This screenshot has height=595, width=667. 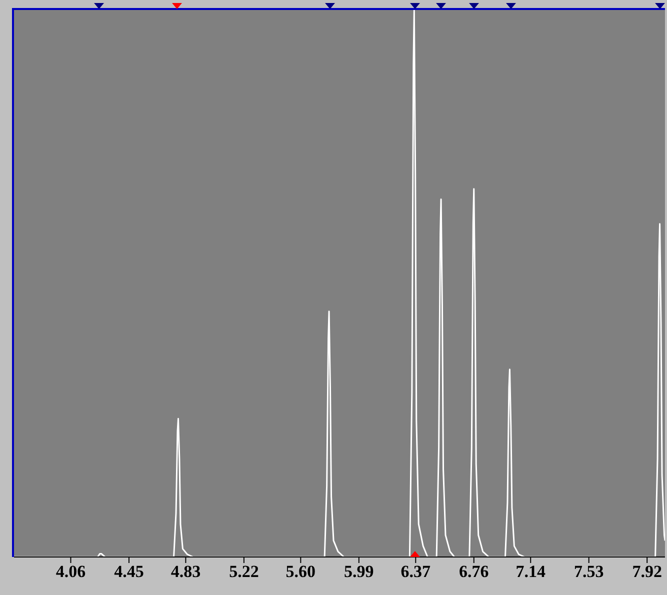 What do you see at coordinates (531, 572) in the screenshot?
I see `x-tick-label: 7.14` at bounding box center [531, 572].